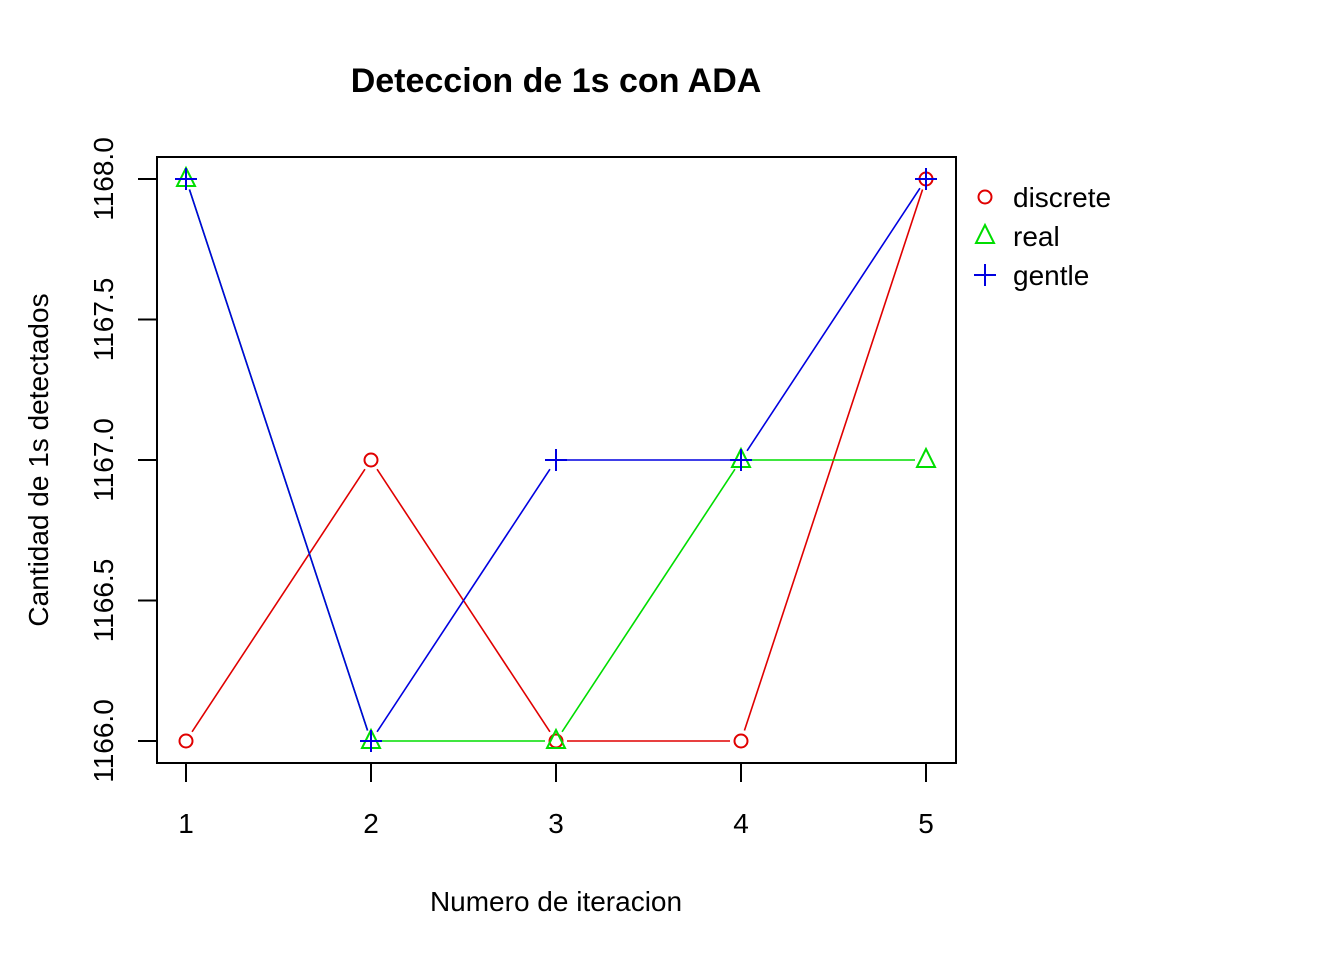 This screenshot has height=960, width=1344. What do you see at coordinates (123, 460) in the screenshot?
I see `y-axis: 1166.0 1166.5 1167.0 1167.5 1168.0` at bounding box center [123, 460].